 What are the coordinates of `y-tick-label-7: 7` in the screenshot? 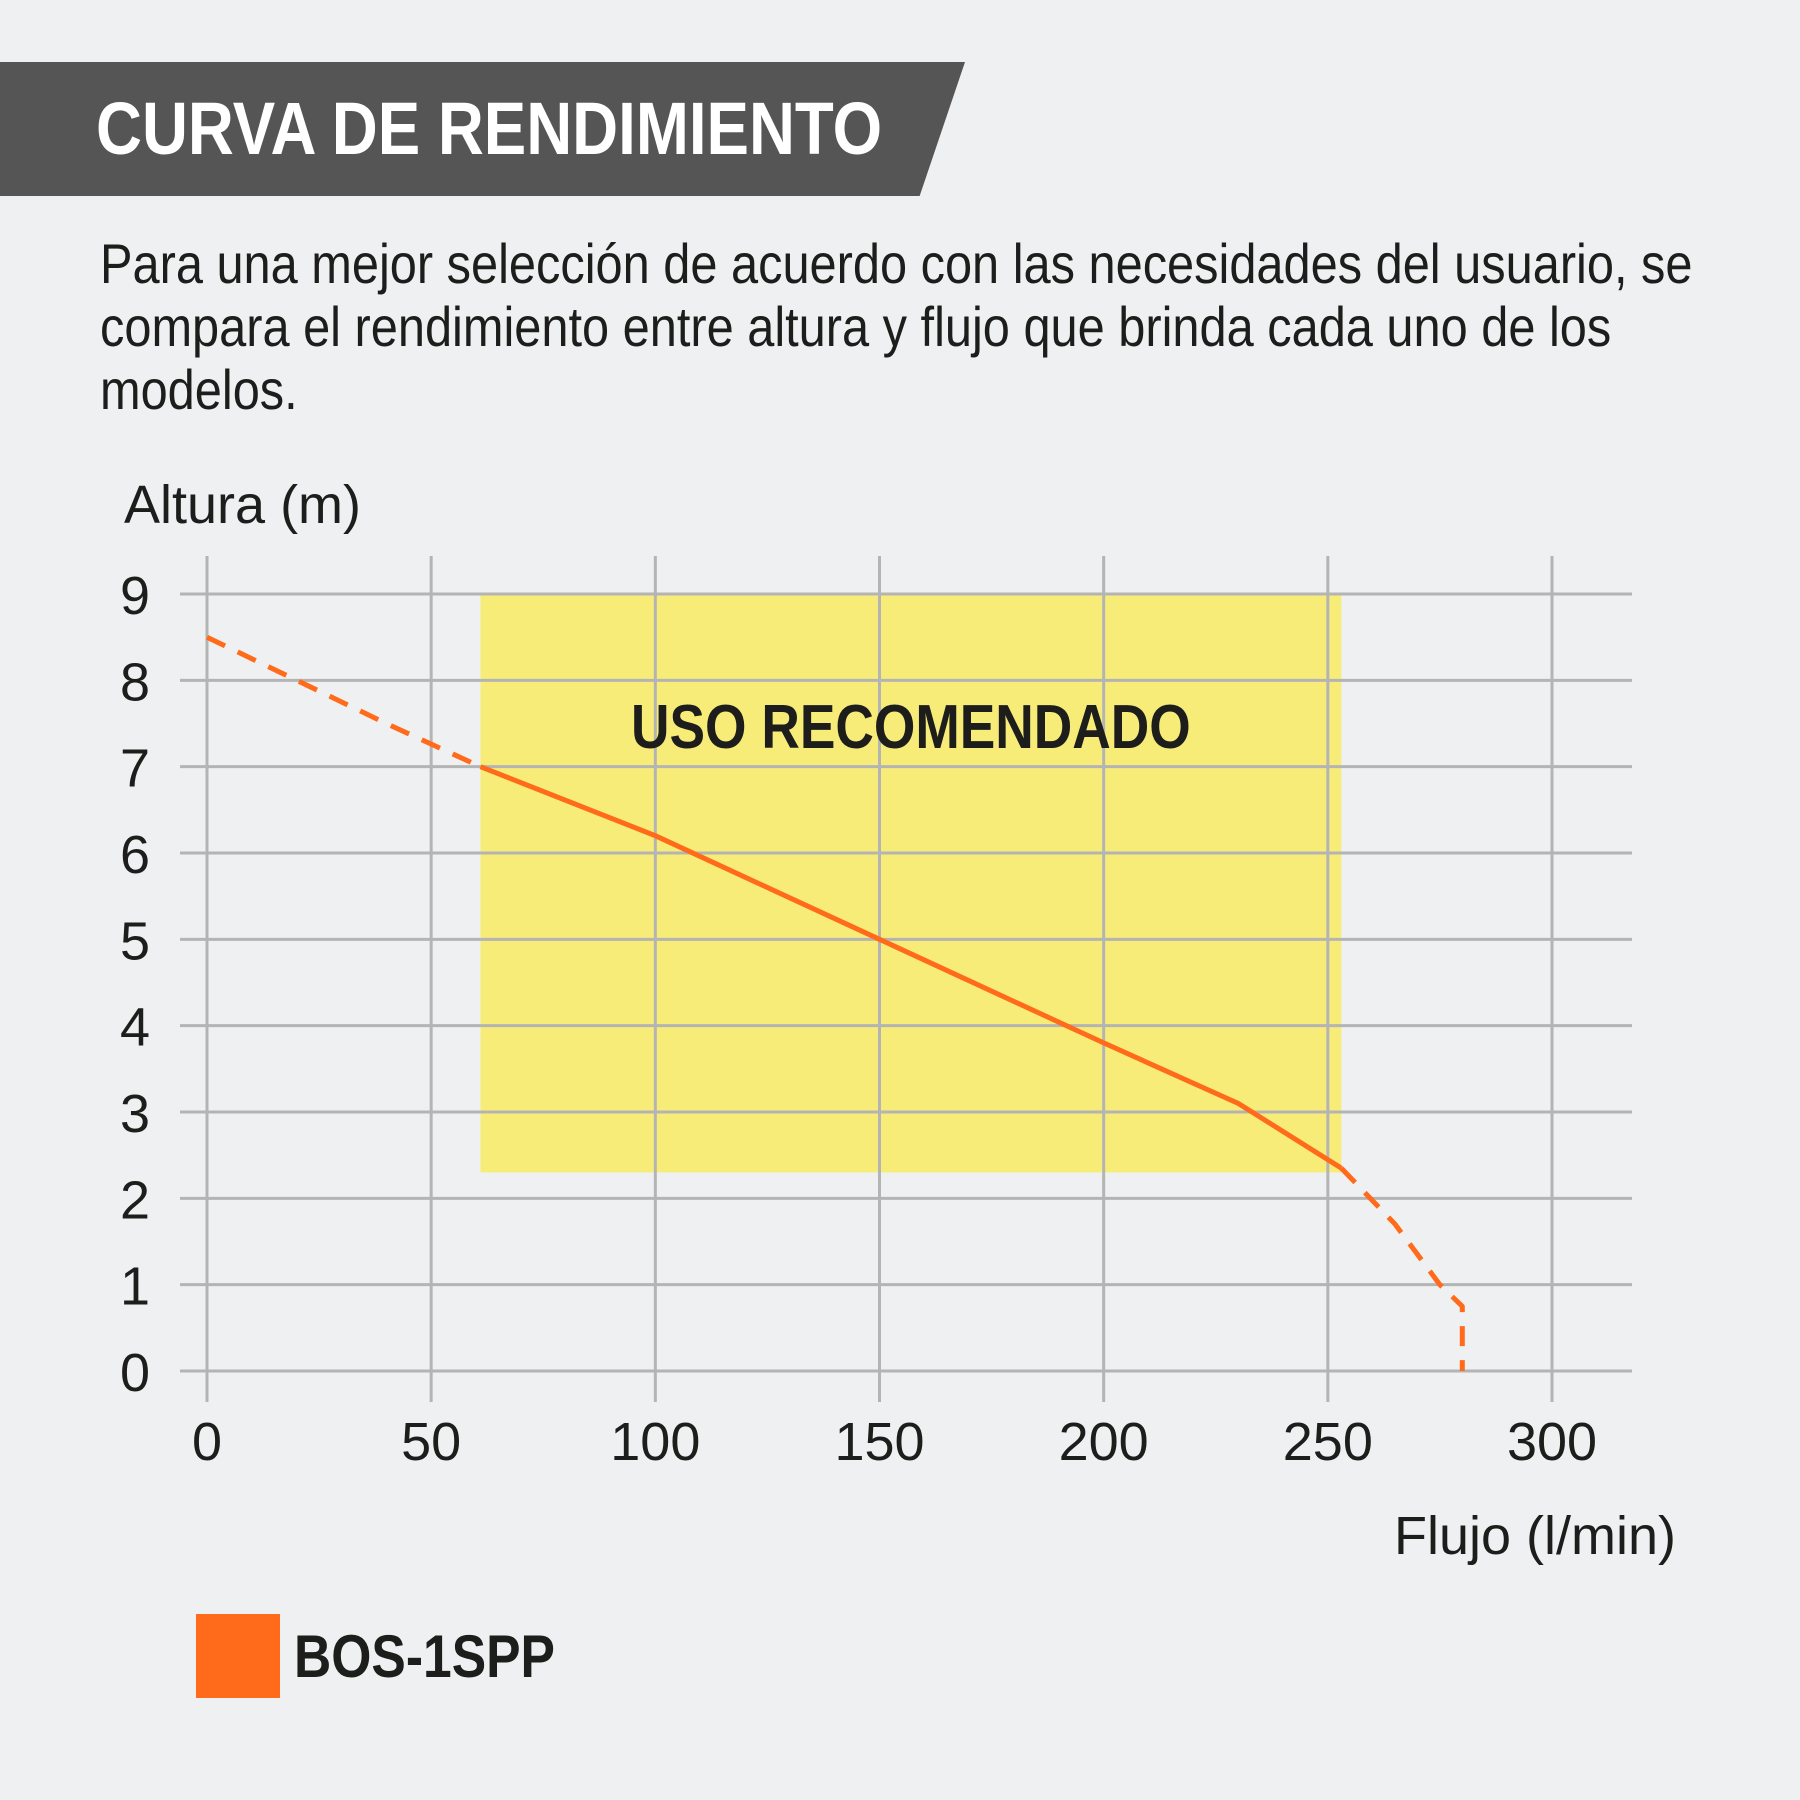 It's located at (135, 769).